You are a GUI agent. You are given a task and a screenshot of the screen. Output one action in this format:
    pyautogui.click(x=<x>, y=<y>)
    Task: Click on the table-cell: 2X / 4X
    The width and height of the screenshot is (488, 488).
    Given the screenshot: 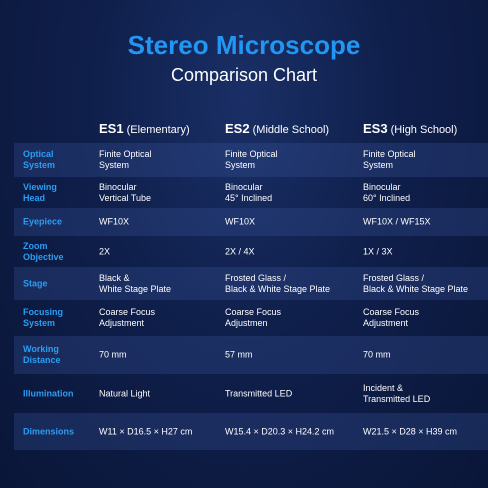 What is the action you would take?
    pyautogui.click(x=240, y=251)
    